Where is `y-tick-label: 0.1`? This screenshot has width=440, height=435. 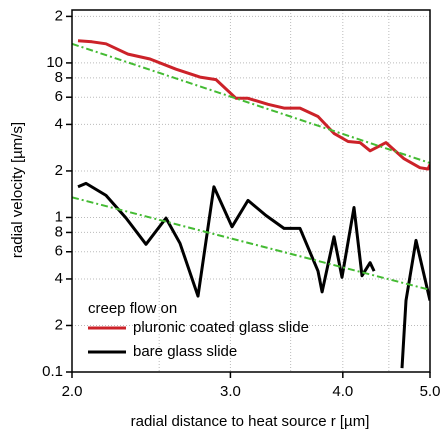
y-tick-label: 0.1 is located at coordinates (52, 371).